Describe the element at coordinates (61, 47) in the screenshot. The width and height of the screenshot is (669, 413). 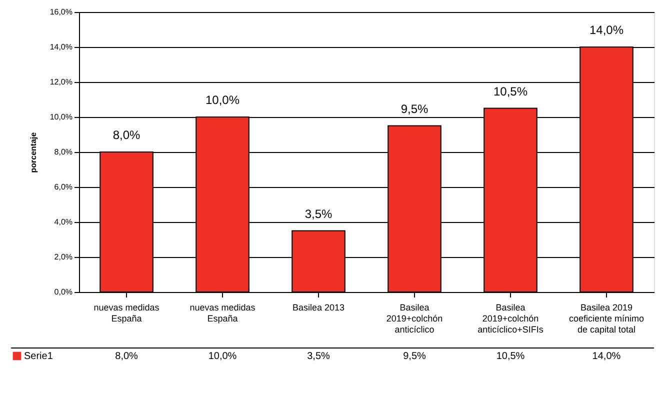
I see `y-tick-label: 14,0%` at that location.